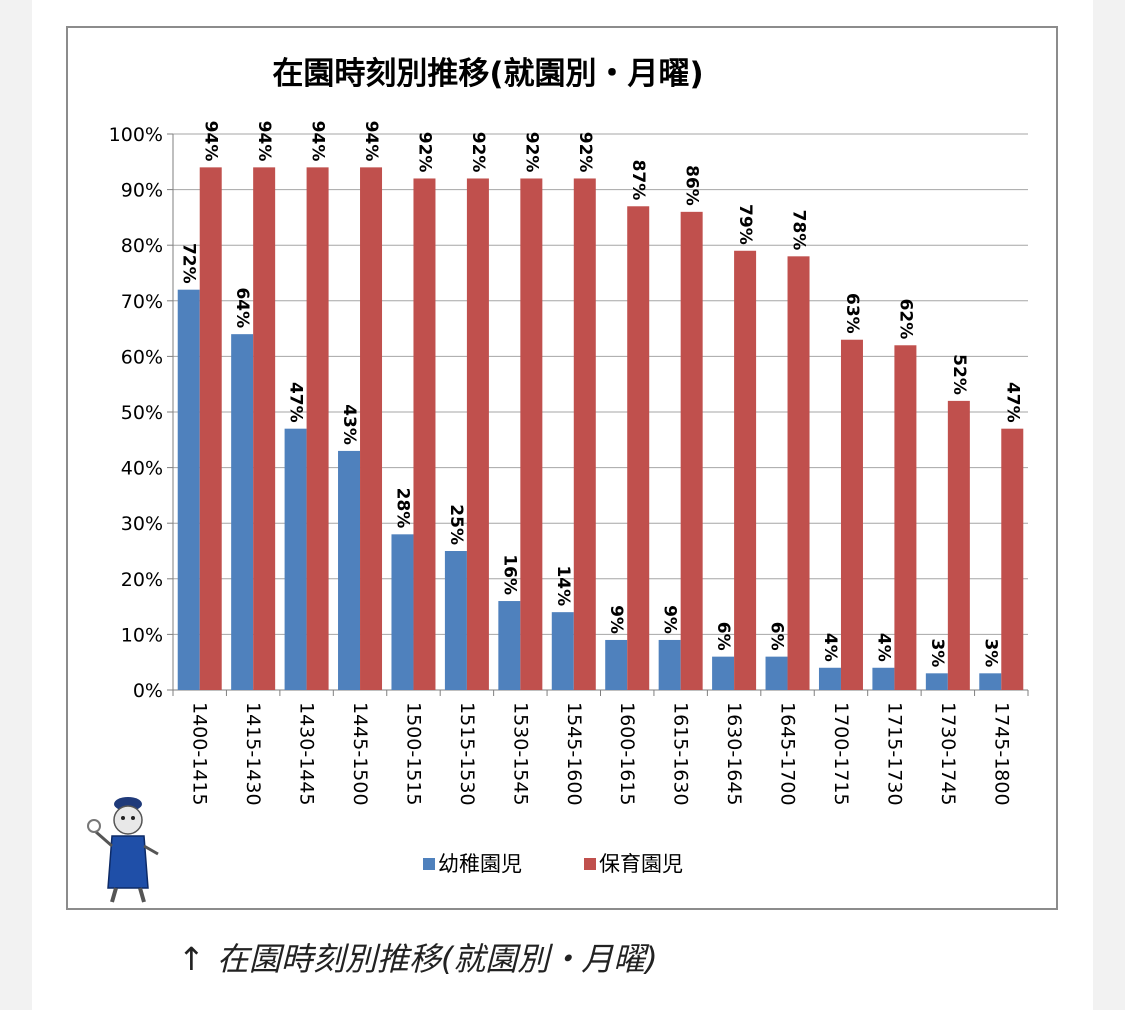 This screenshot has width=1125, height=1010. Describe the element at coordinates (788, 754) in the screenshot. I see `x-tick-label: 1645-1700` at that location.